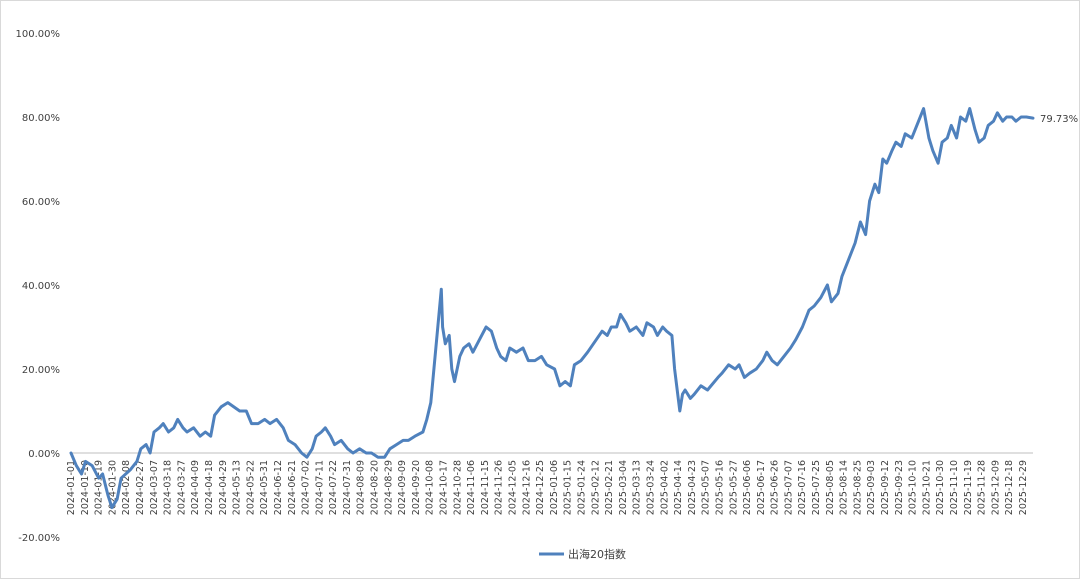 The width and height of the screenshot is (1080, 582). I want to click on x-tick-label: 2025-07-07, so click(788, 487).